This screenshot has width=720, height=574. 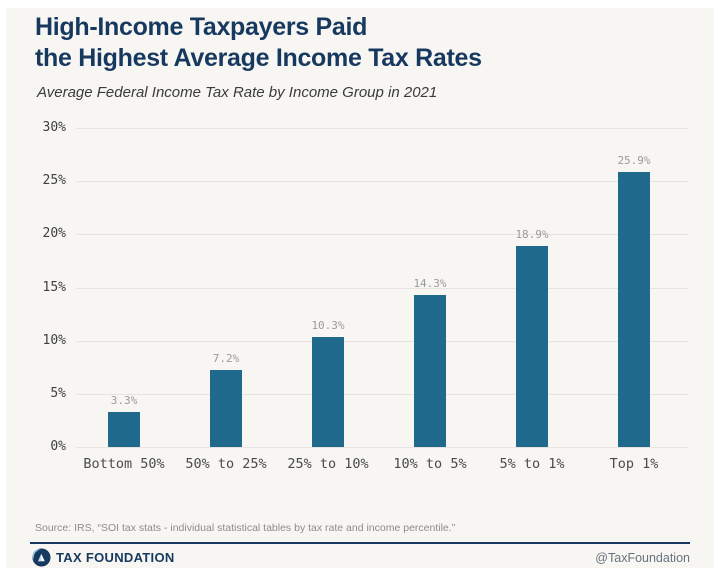 I want to click on taxfoundation-logo-icon, so click(x=41, y=557).